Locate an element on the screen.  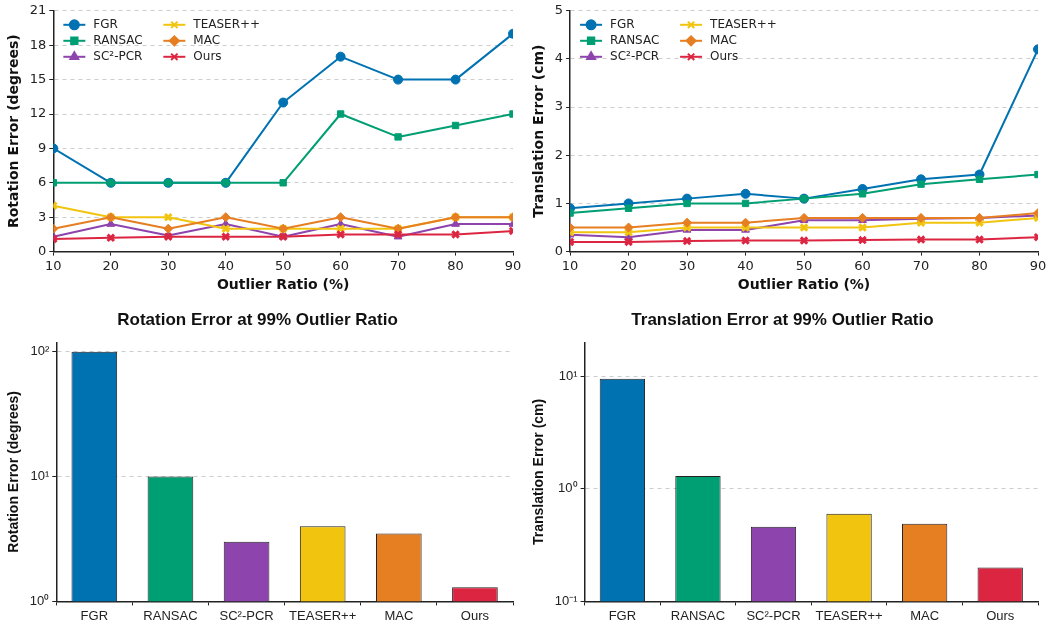
y-tick-label: 21 is located at coordinates (38, 10).